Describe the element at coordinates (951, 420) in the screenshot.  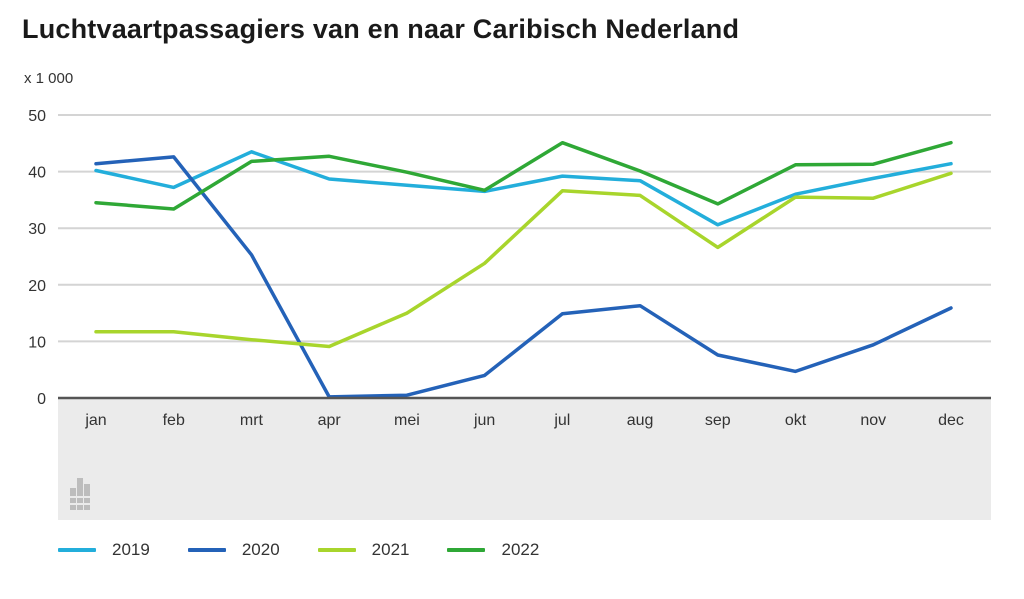
I see `x-tick-label: dec` at that location.